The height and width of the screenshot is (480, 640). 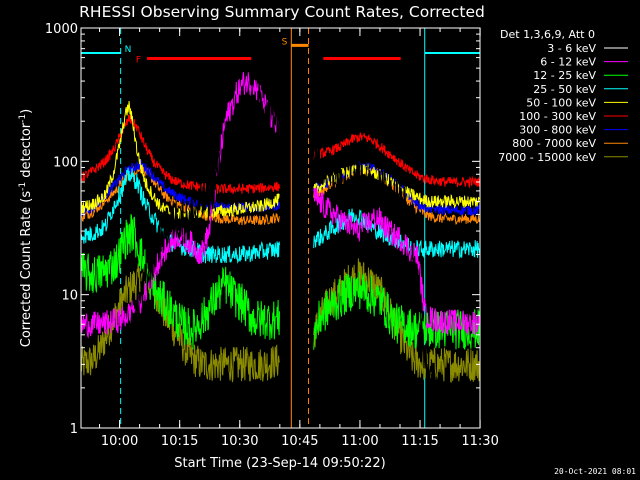 What do you see at coordinates (479, 441) in the screenshot?
I see `x-tick-label: 11:30` at bounding box center [479, 441].